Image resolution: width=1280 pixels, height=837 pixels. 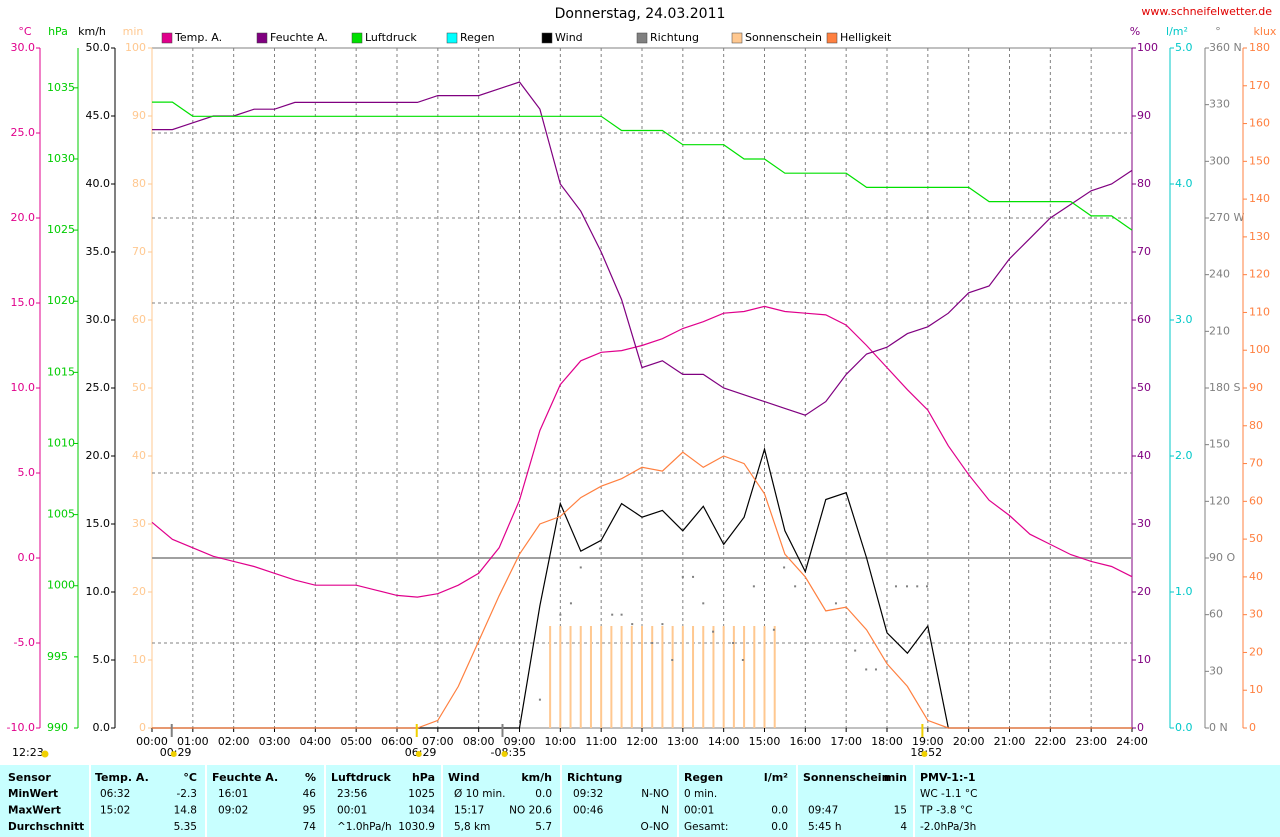 What do you see at coordinates (569, 37) in the screenshot?
I see `legend-label: Wind` at bounding box center [569, 37].